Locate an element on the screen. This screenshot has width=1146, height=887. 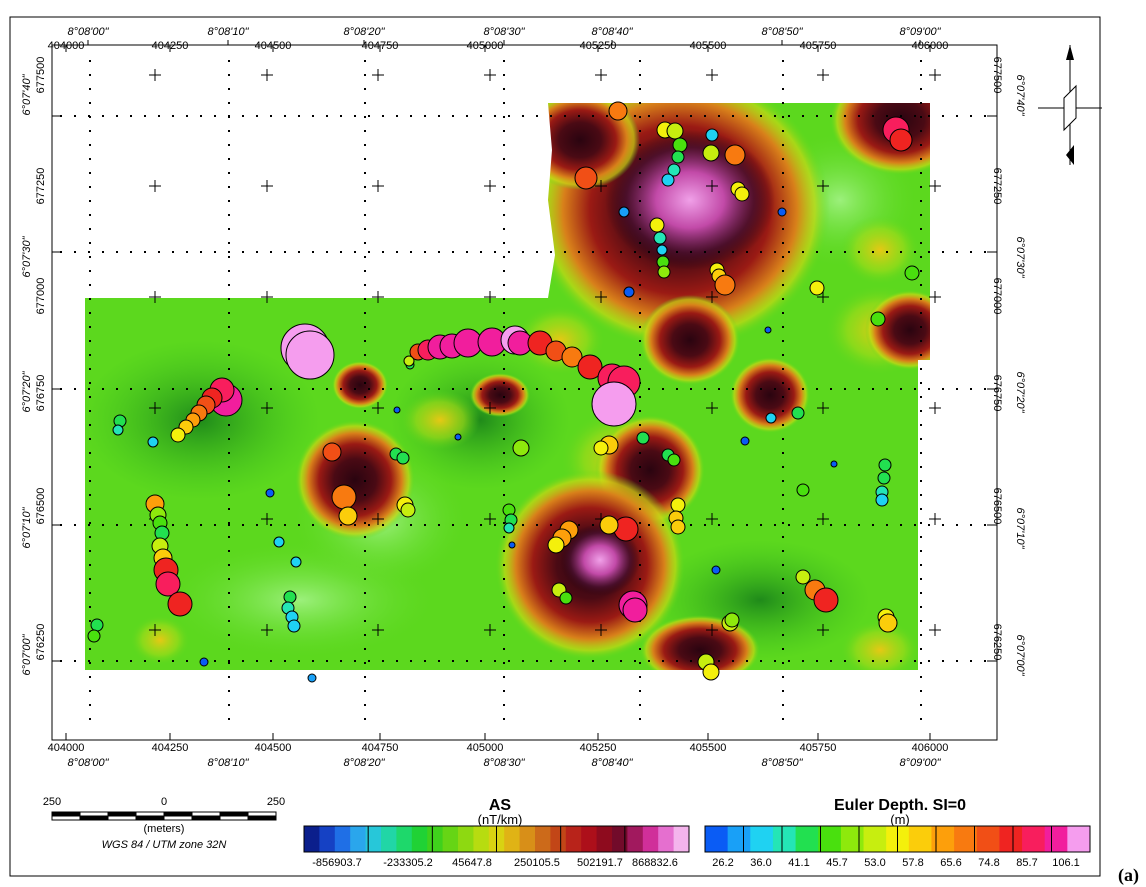
easting-label: 404500 is located at coordinates (273, 748).